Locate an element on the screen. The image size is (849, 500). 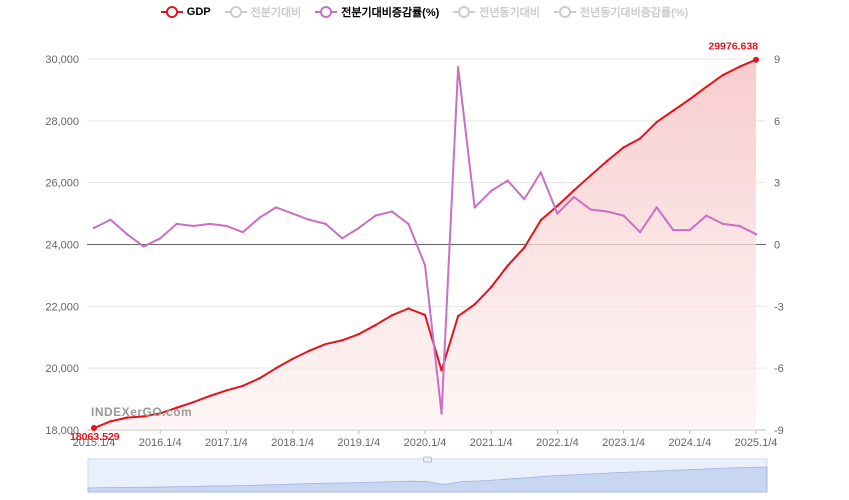
y-left-tick-label: 28,000 is located at coordinates (62, 122).